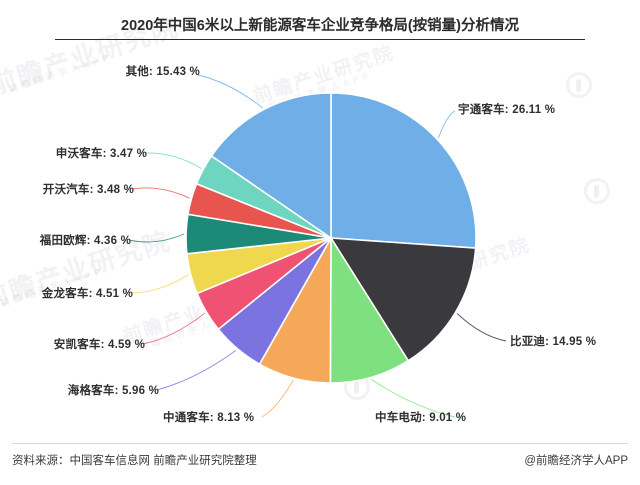 The image size is (640, 485). I want to click on pie-label-zhongtong: 中通客车: 8.13 %, so click(209, 418).